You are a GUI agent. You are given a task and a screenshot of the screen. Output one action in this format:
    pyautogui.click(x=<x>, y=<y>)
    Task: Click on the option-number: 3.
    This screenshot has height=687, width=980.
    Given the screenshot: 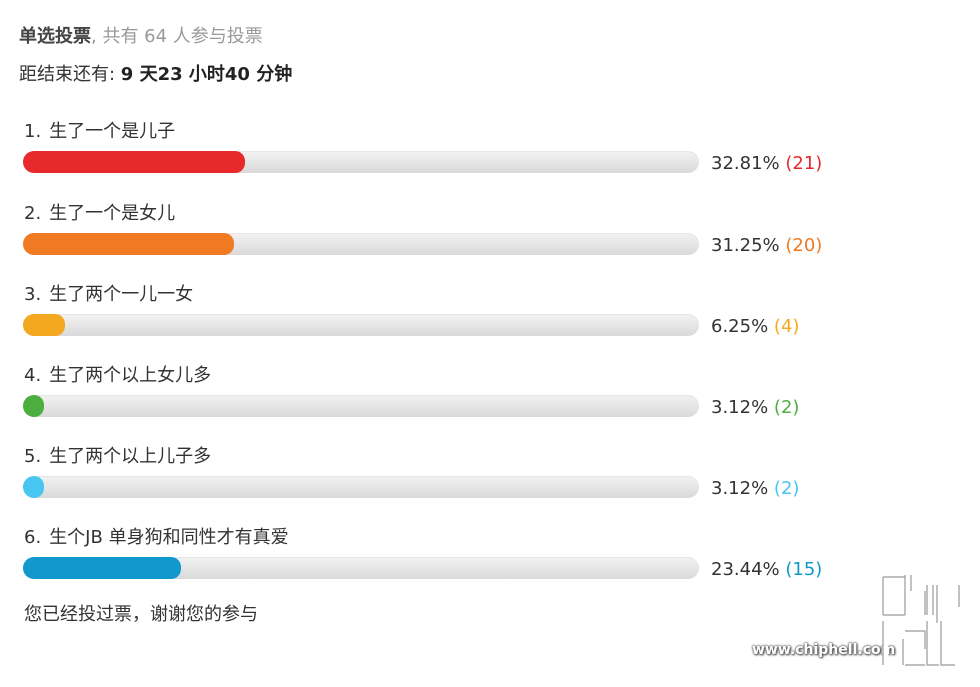 What is the action you would take?
    pyautogui.click(x=33, y=294)
    